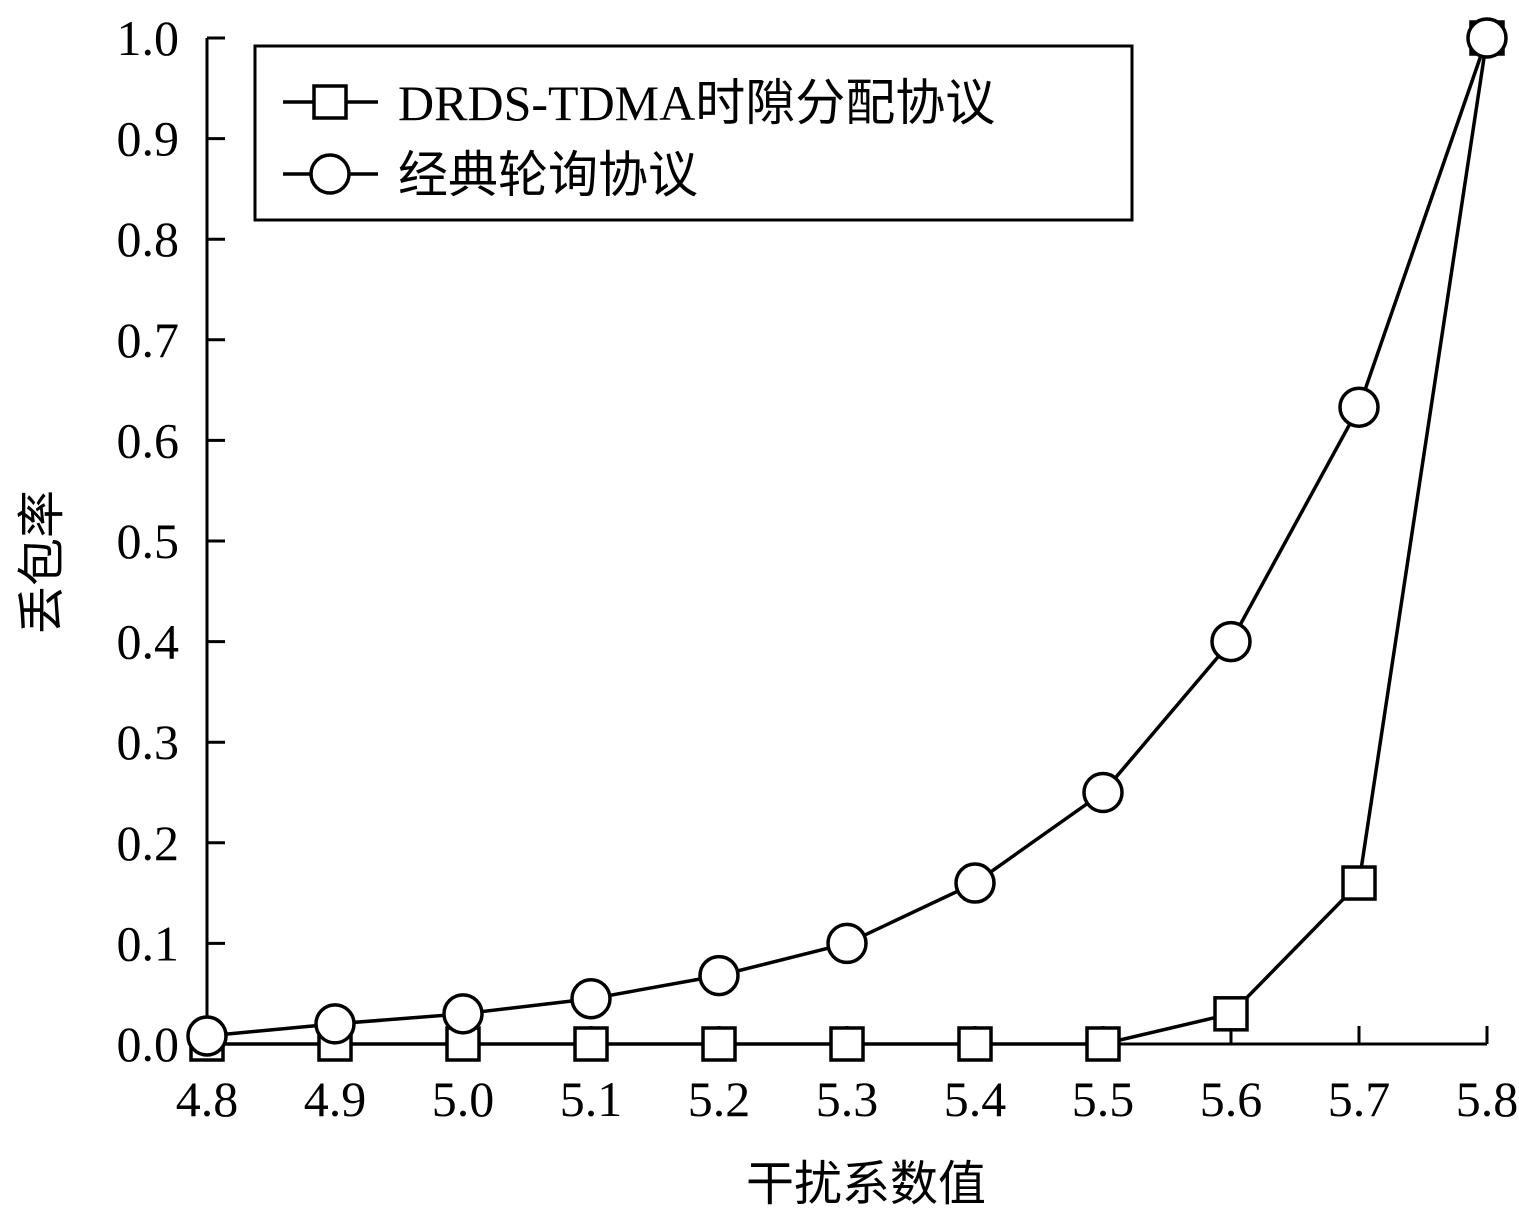  I want to click on y-axis-title: 丢包率, so click(42, 562).